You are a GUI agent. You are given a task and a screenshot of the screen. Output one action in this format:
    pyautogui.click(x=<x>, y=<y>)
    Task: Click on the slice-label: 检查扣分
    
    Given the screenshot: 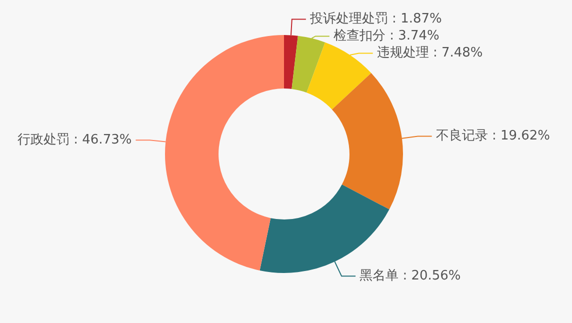 What is the action you would take?
    pyautogui.click(x=361, y=36)
    